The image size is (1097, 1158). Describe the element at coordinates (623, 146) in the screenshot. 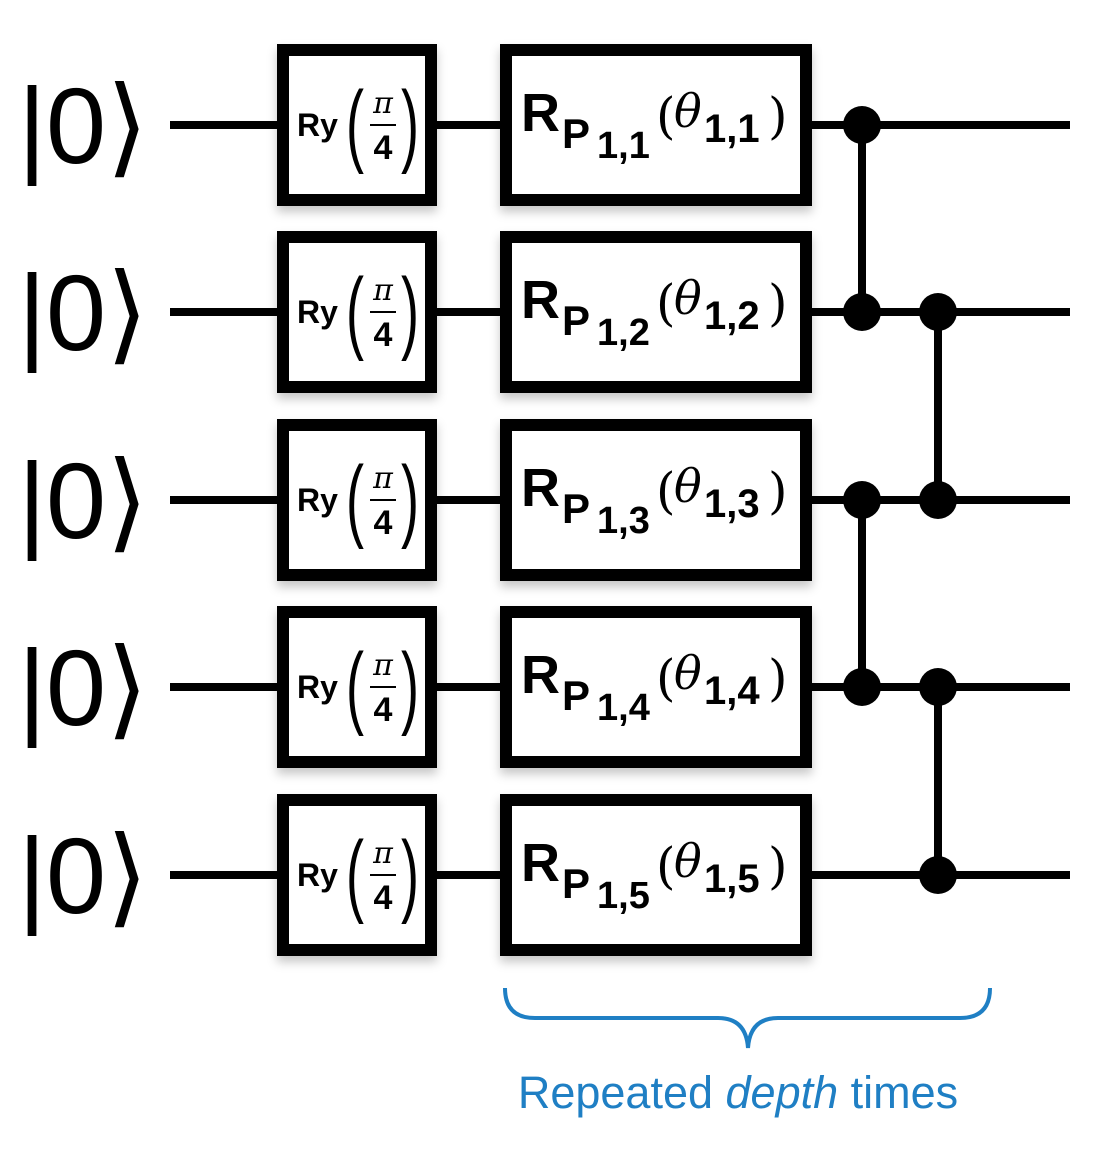

I see `gate-sub-index: 1,1` at that location.